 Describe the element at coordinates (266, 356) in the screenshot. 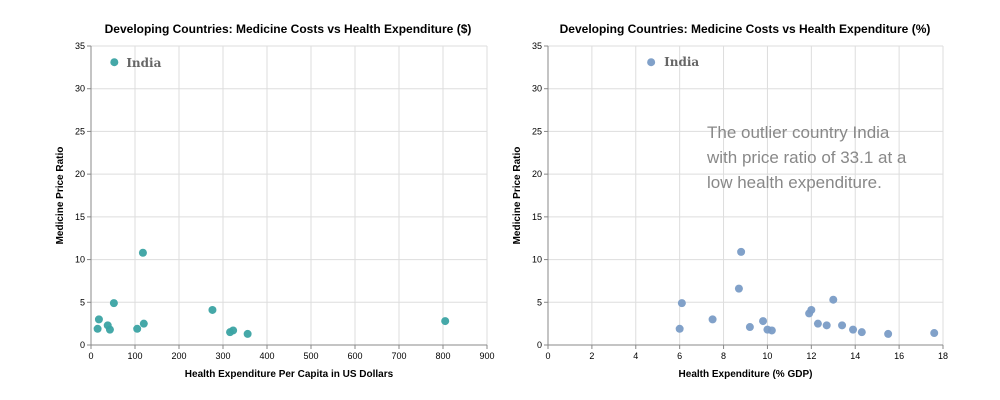

I see `x-tick-label: 400` at that location.